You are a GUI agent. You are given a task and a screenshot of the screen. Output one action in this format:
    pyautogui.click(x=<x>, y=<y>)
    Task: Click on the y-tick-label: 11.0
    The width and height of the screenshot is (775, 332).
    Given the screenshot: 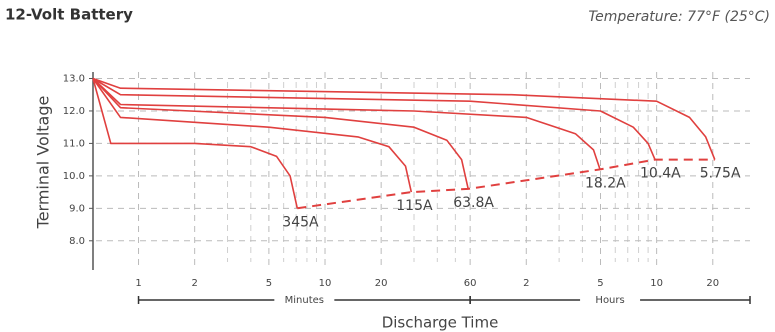 What is the action you would take?
    pyautogui.click(x=74, y=143)
    